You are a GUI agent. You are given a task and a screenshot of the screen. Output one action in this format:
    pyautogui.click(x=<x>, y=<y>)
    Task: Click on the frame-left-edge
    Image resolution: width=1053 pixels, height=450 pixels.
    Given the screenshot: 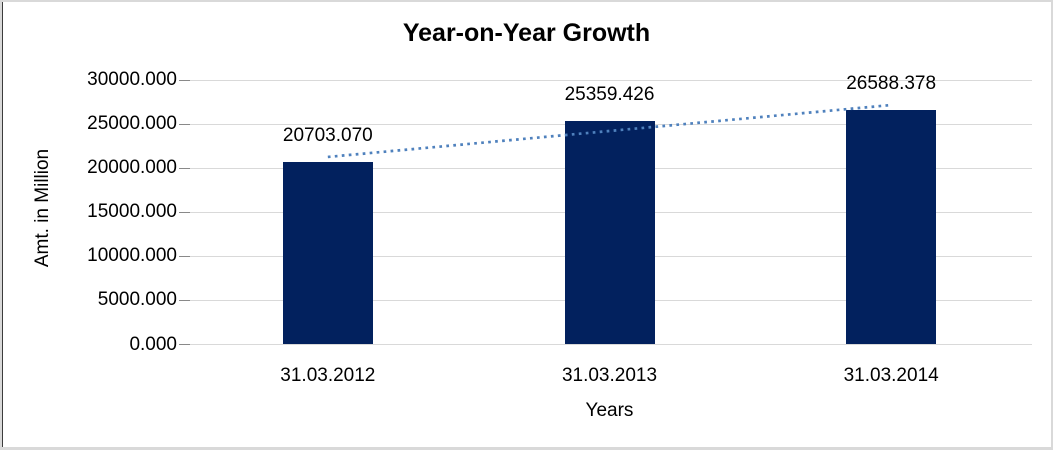 What is the action you would take?
    pyautogui.click(x=2, y=224)
    